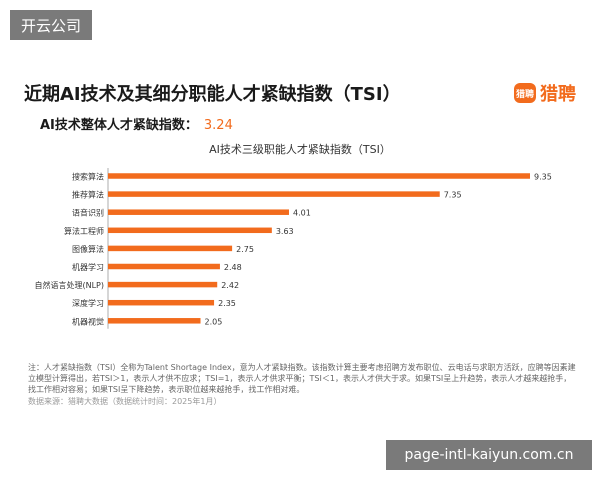 This screenshot has width=600, height=480. Describe the element at coordinates (227, 303) in the screenshot. I see `bar-value-label: 2.35` at that location.